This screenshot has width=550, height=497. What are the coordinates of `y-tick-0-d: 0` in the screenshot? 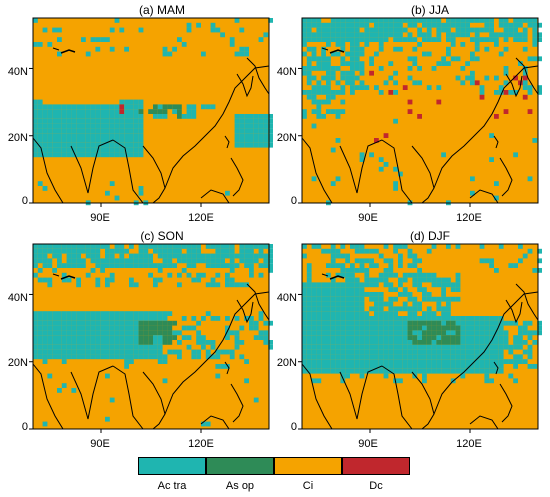 It's located at (293, 427).